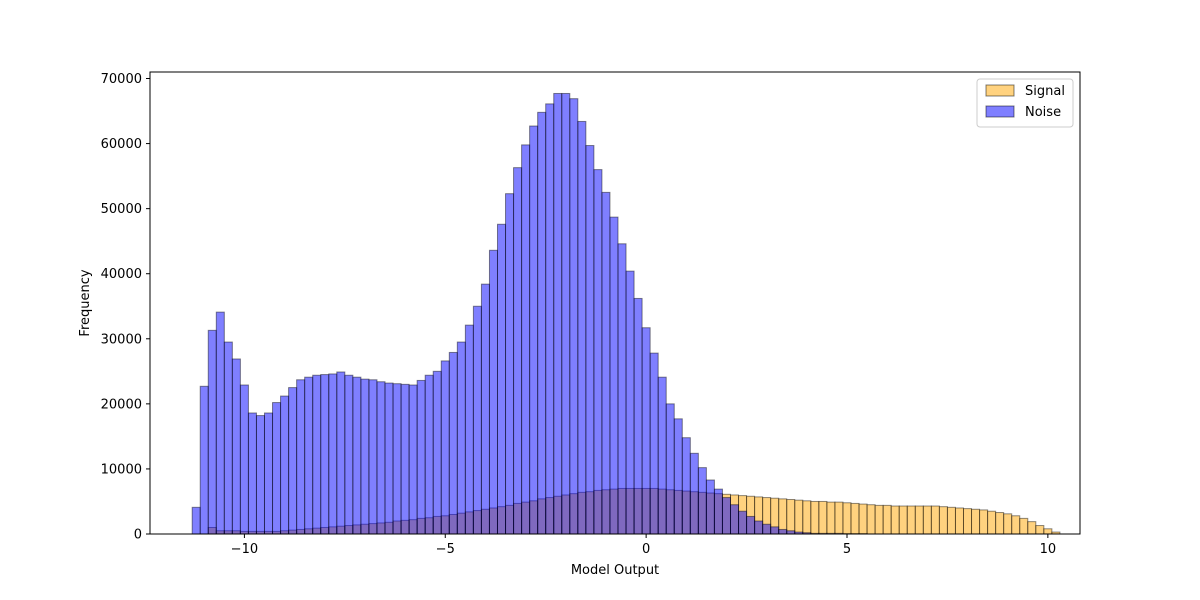  Describe the element at coordinates (85, 302) in the screenshot. I see `y-axis-title: Frequency` at that location.